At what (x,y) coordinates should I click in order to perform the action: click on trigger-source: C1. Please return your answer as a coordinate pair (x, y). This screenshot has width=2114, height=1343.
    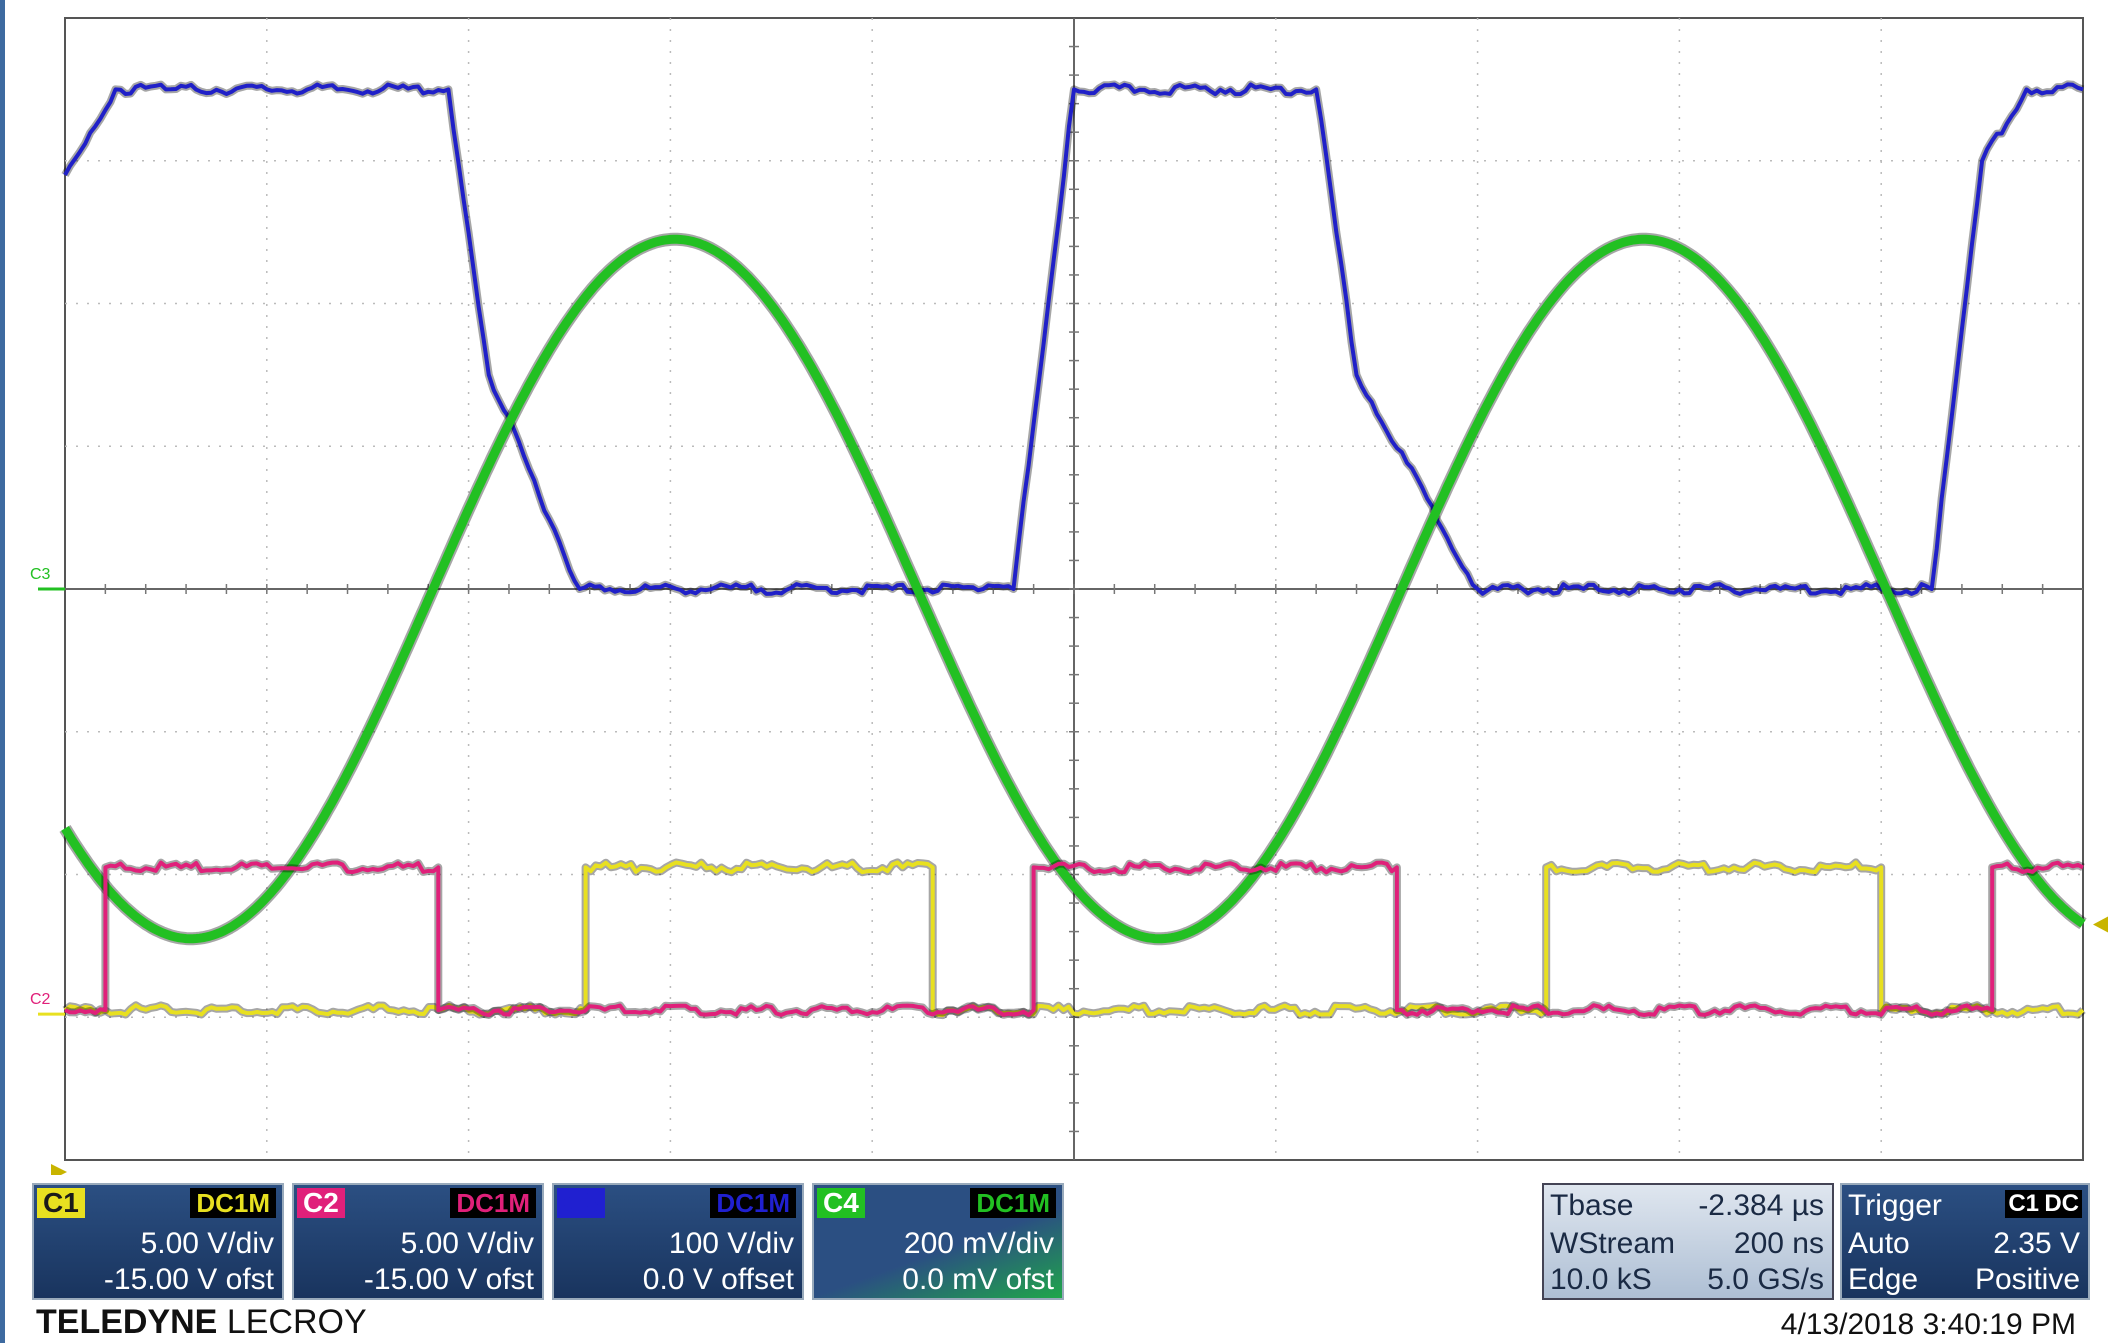
    Looking at the image, I should click on (2023, 1204).